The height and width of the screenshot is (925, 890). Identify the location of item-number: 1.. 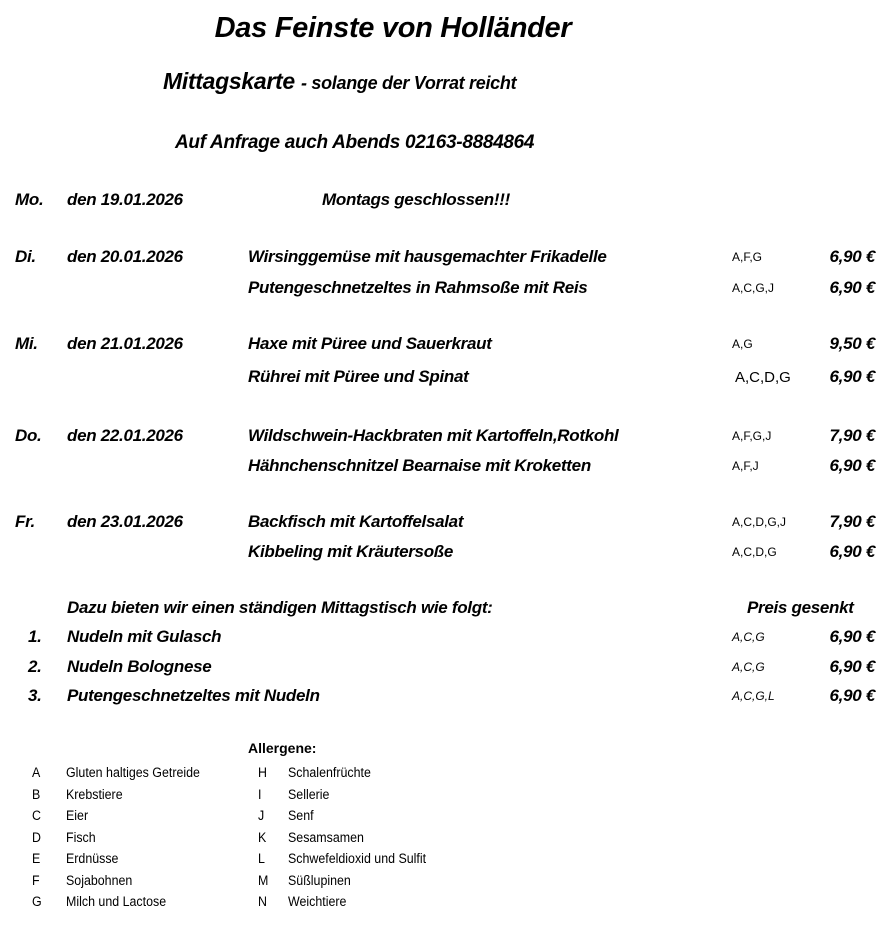
(35, 636).